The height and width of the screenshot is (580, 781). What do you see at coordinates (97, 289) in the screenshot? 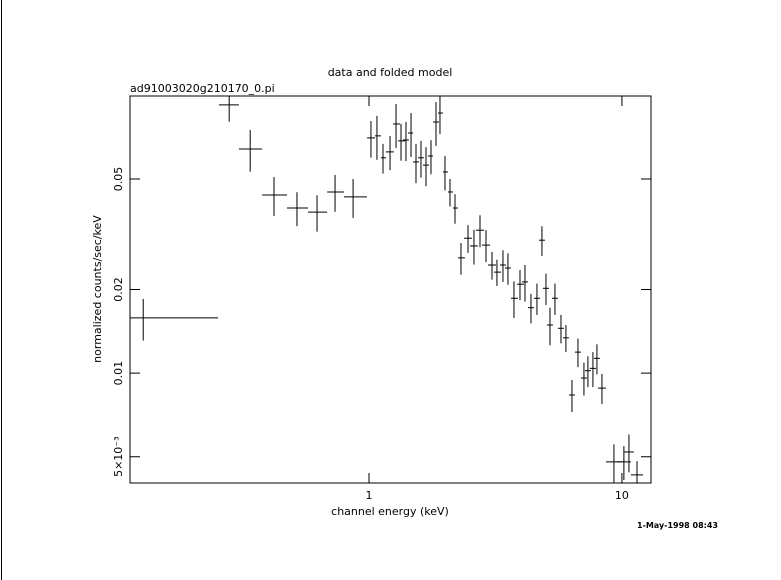
I see `y-axis-label: normalized counts/sec/keV` at bounding box center [97, 289].